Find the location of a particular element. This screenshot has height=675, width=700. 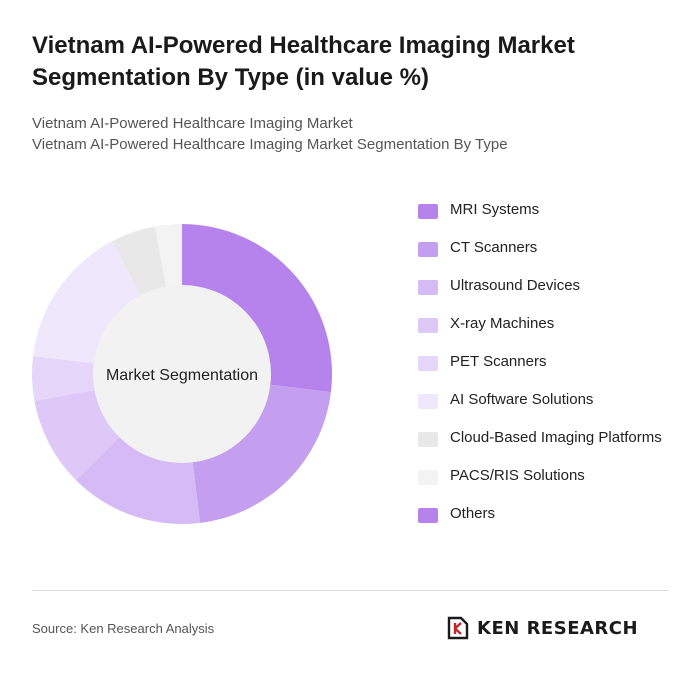

legend-label: PET Scanners is located at coordinates (498, 361).